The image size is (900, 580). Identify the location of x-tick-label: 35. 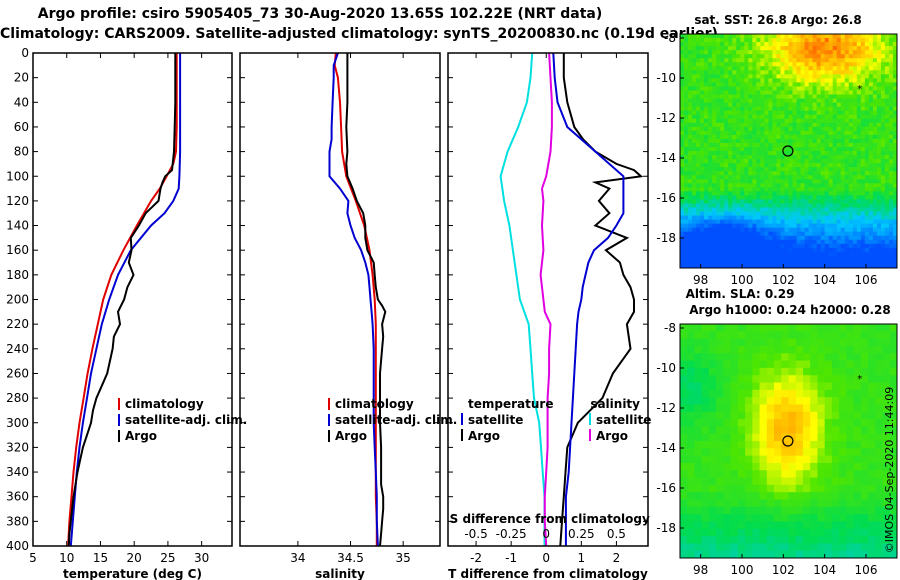
(403, 558).